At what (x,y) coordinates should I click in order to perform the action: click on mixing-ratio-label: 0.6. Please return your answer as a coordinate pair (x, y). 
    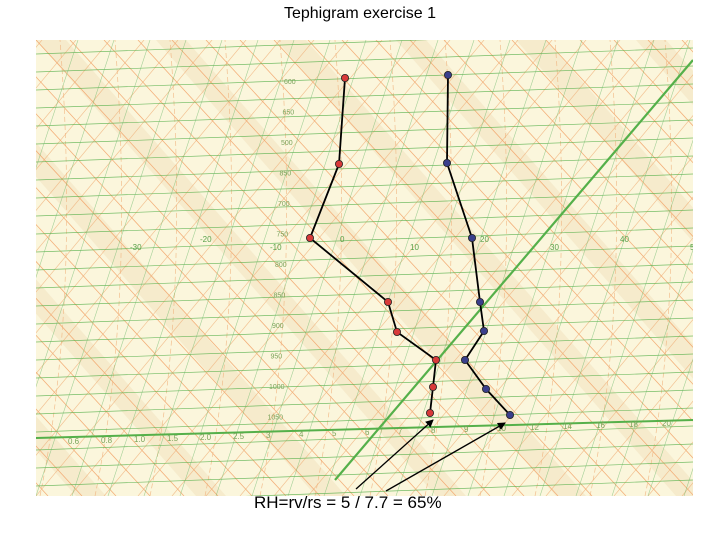
    Looking at the image, I should click on (74, 441).